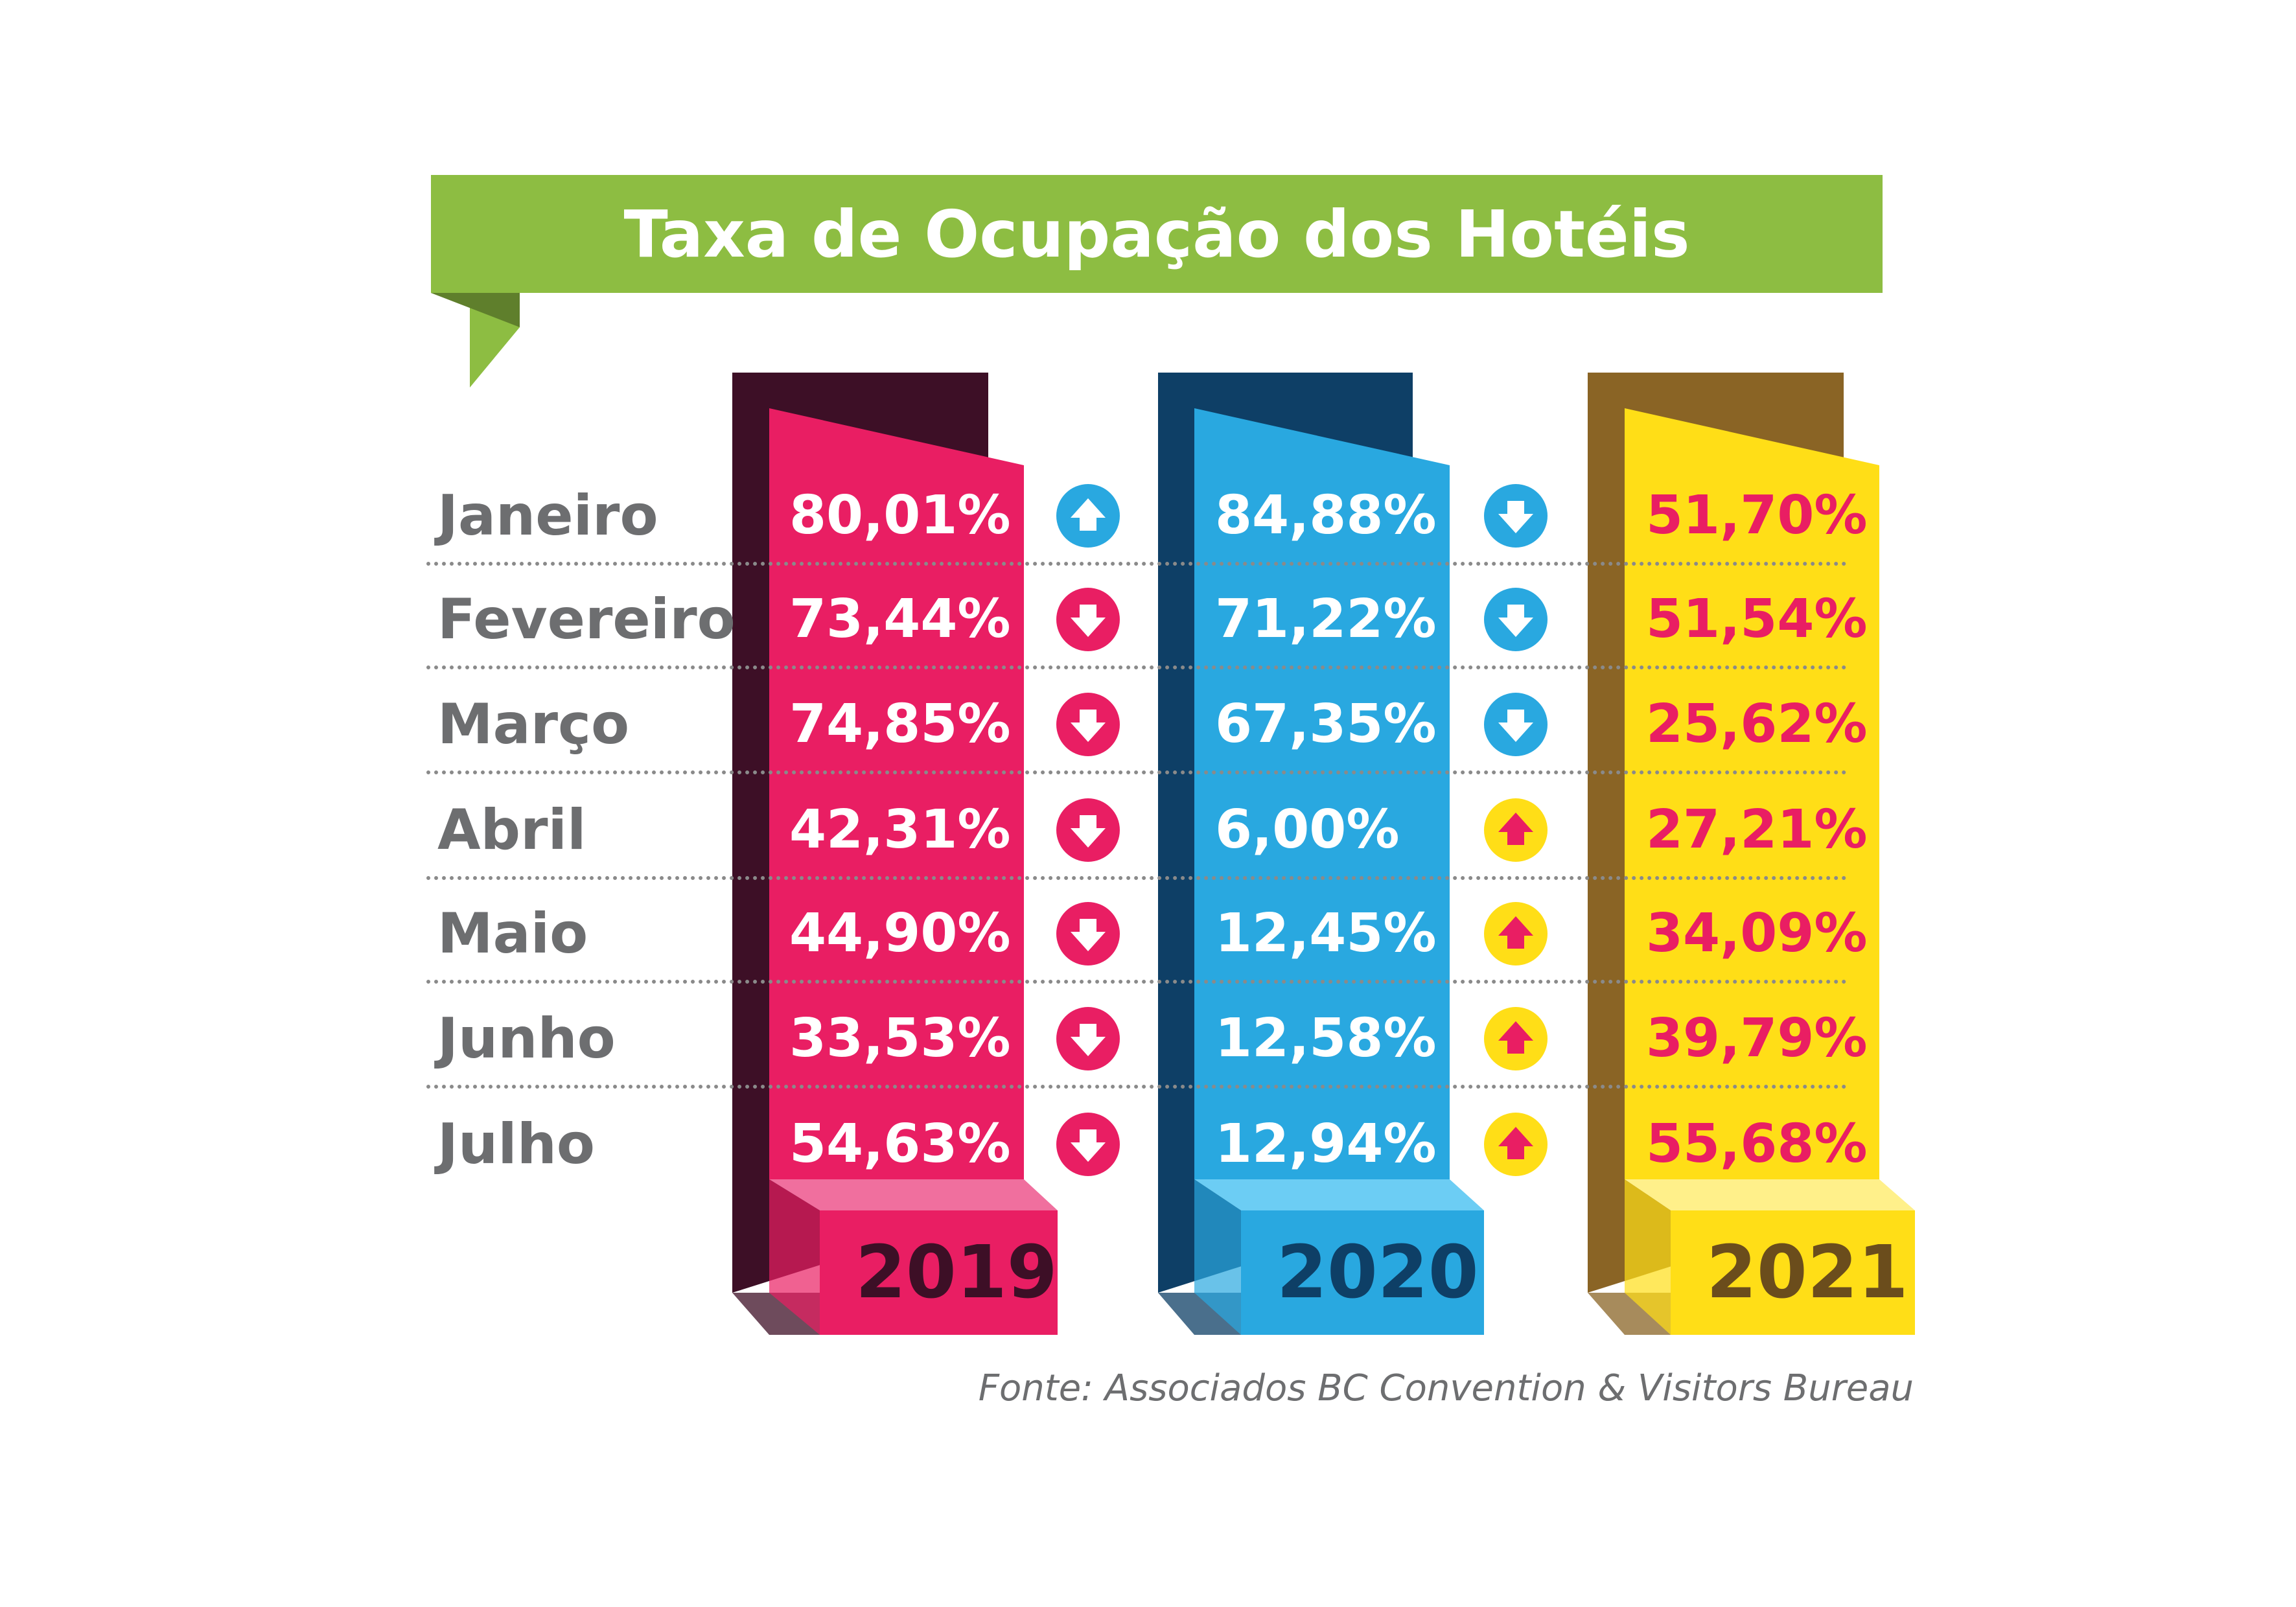  What do you see at coordinates (1757, 619) in the screenshot?
I see `value-2021: 51,54%` at bounding box center [1757, 619].